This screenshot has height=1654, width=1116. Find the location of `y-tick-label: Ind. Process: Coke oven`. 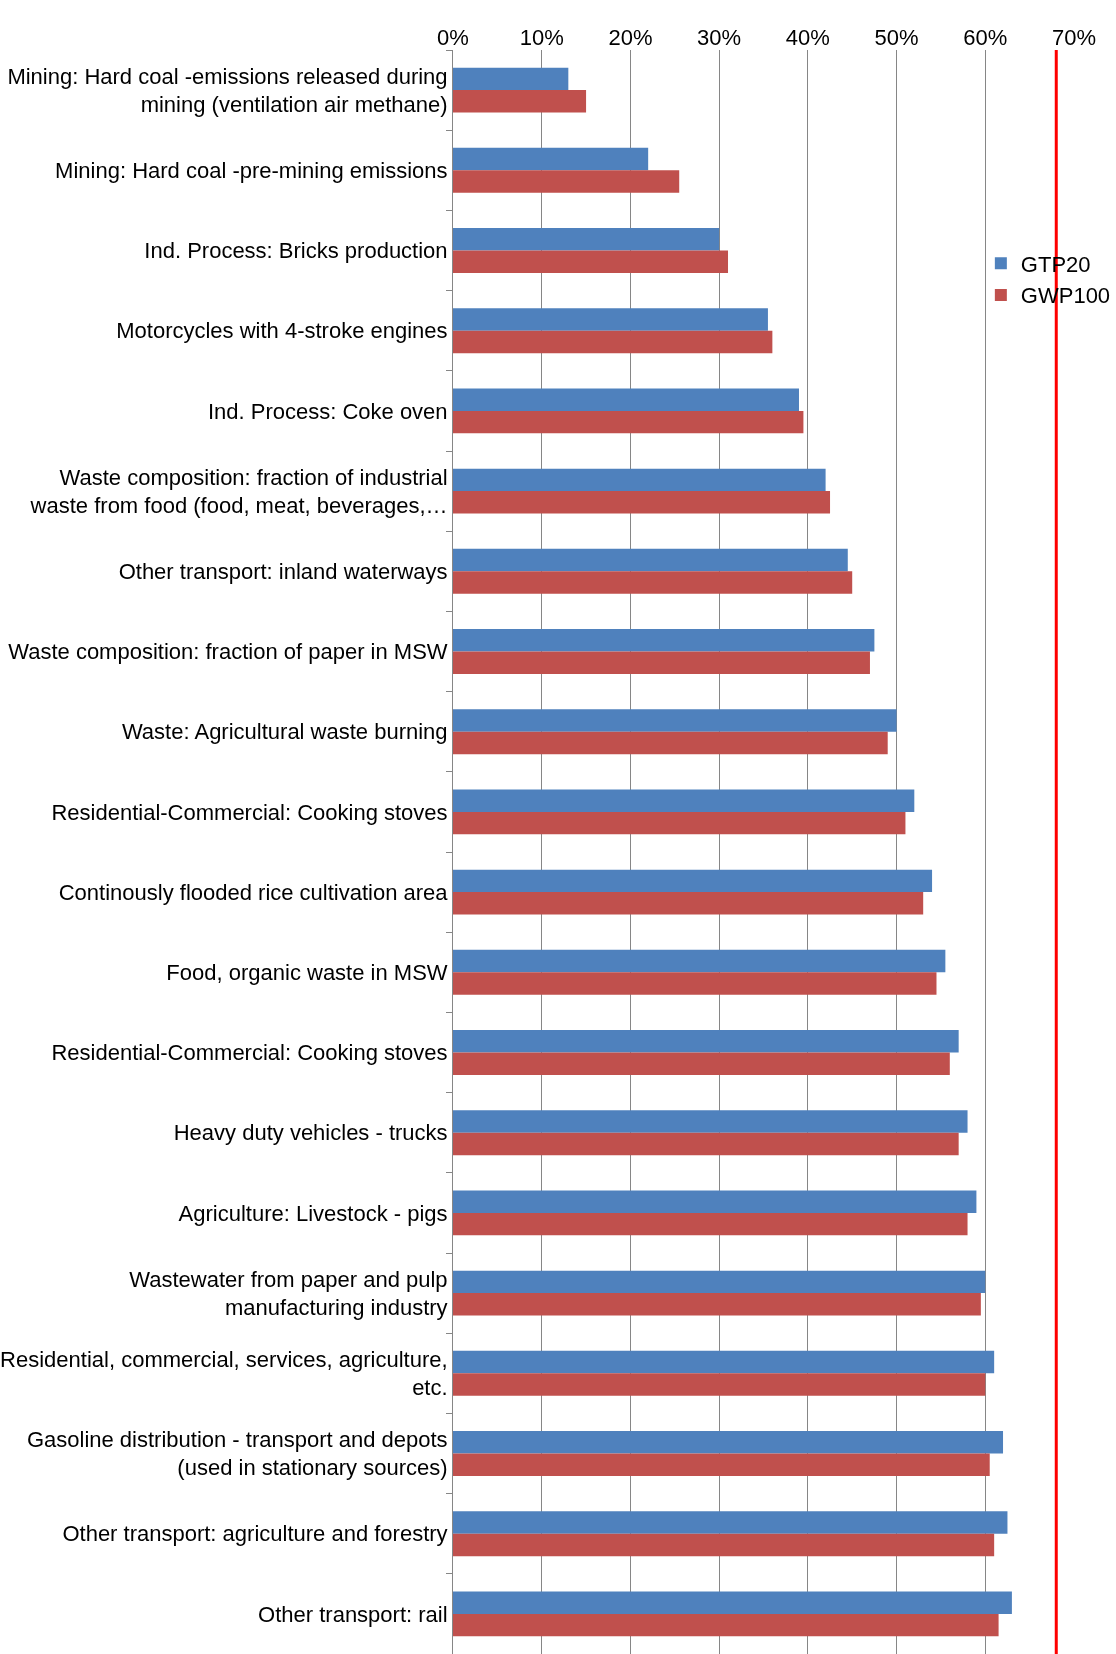

y-tick-label: Ind. Process: Coke oven is located at coordinates (327, 411).